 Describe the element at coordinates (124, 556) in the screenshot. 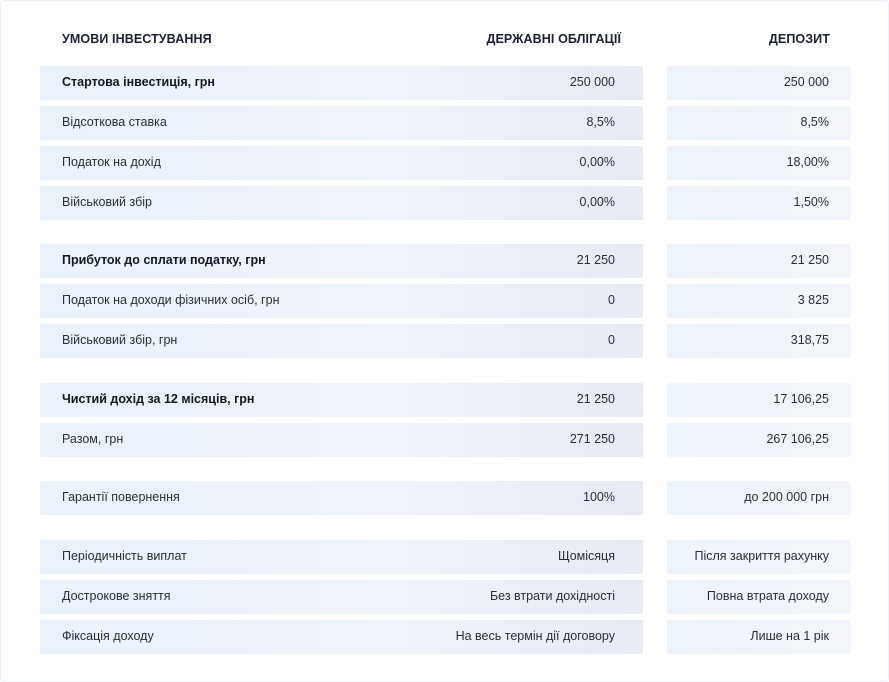

I see `row-label: Періодичність виплат` at that location.